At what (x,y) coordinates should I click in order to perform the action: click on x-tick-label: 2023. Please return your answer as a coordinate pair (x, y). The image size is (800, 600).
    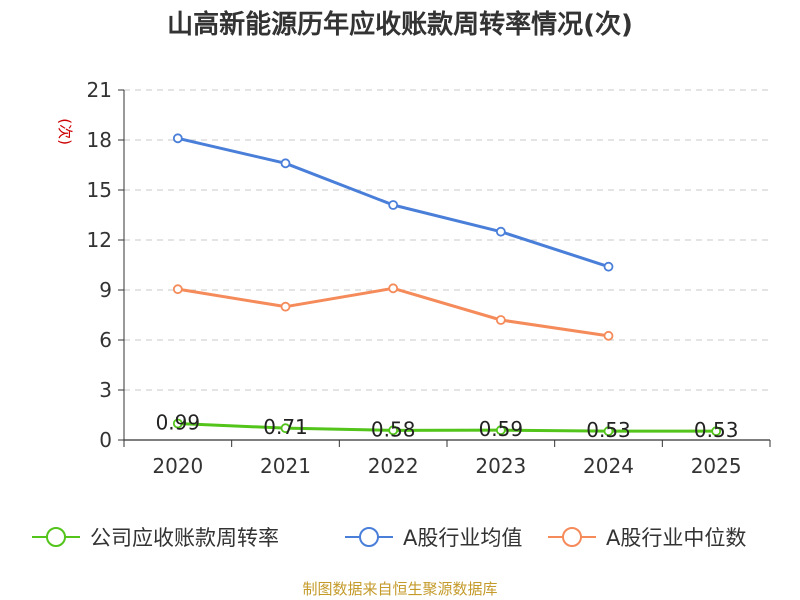
    Looking at the image, I should click on (500, 466).